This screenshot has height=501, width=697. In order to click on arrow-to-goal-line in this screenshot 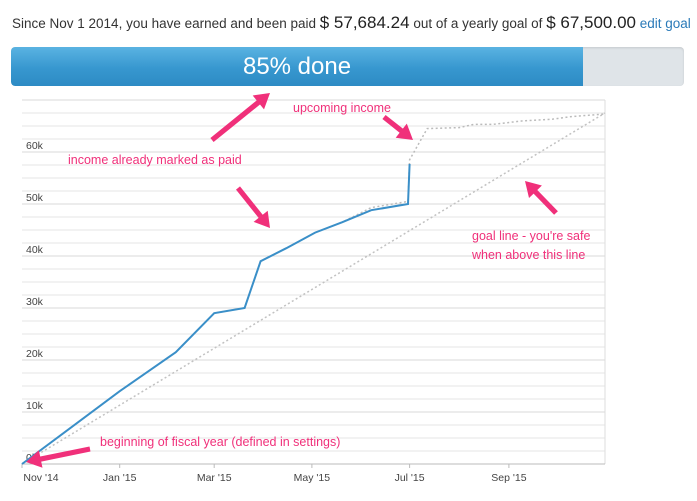, I will do `click(541, 198)`.